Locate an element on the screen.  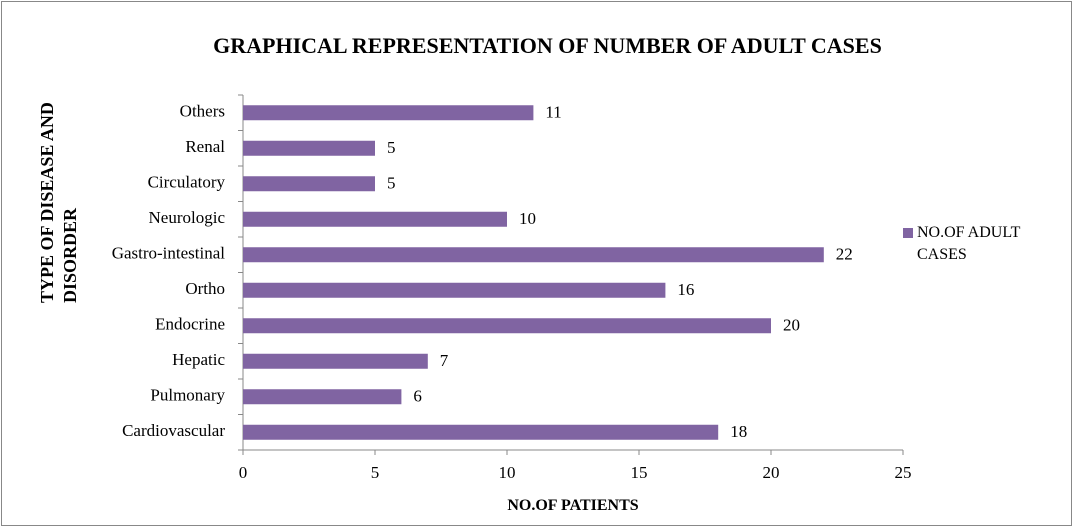
x-tick-label: 20 is located at coordinates (771, 472).